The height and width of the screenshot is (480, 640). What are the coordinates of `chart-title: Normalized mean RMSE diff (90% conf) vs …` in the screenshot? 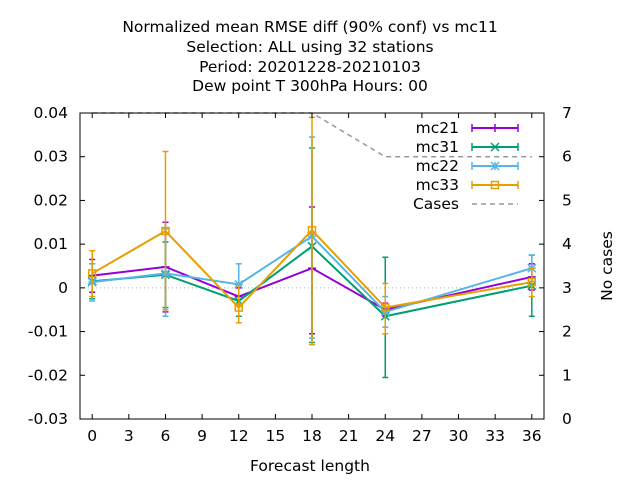 It's located at (309, 56).